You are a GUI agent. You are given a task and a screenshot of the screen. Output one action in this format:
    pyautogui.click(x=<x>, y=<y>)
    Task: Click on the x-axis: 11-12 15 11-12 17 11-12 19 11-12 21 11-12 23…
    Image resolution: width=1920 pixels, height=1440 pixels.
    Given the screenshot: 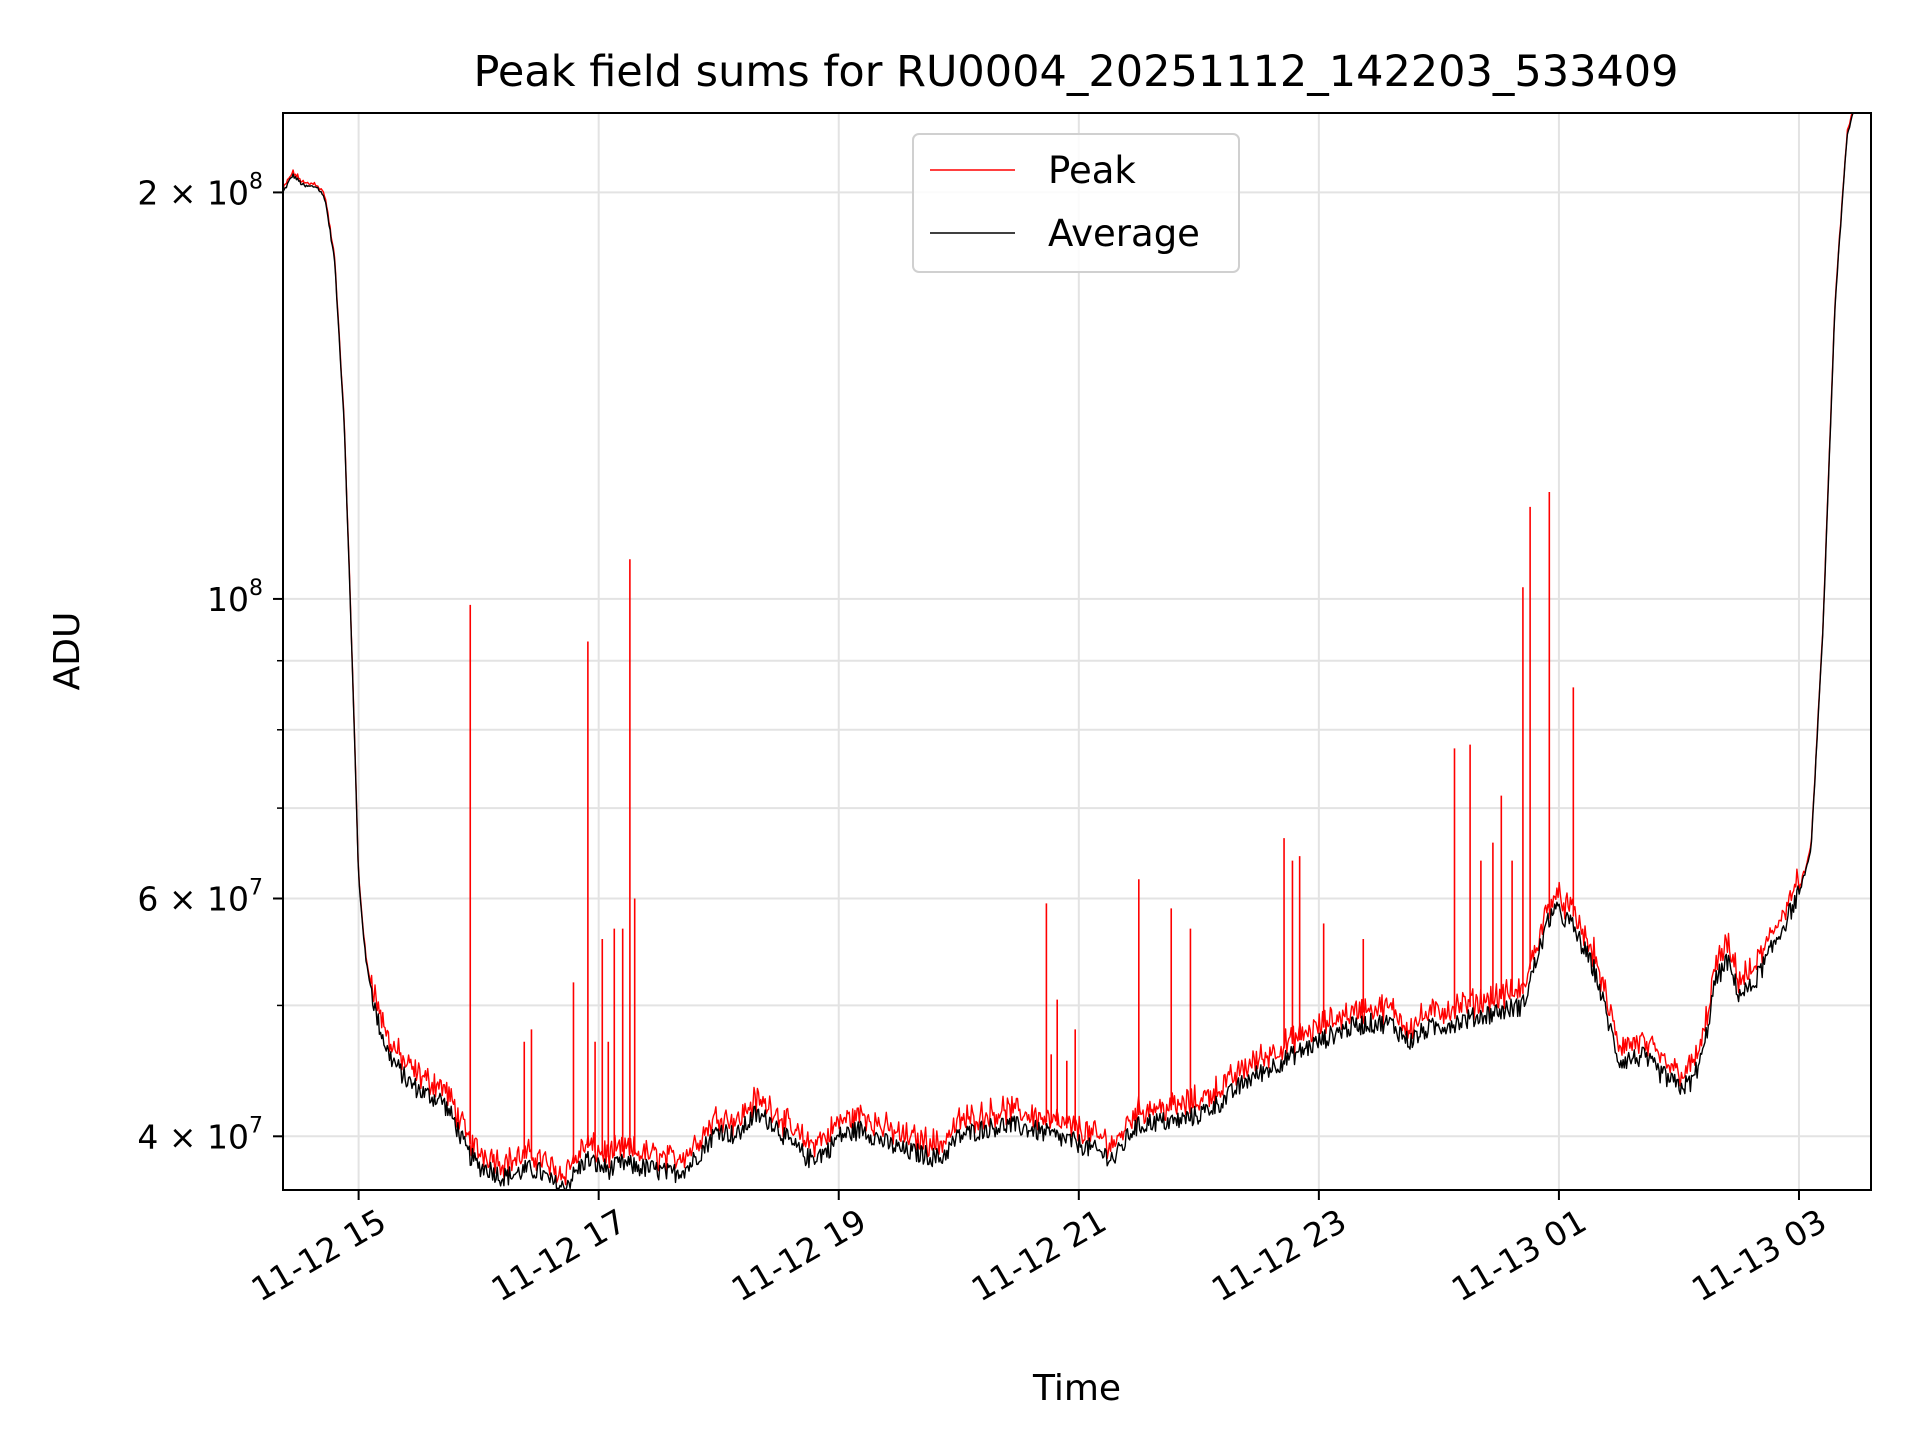 What is the action you would take?
    pyautogui.click(x=1039, y=1249)
    